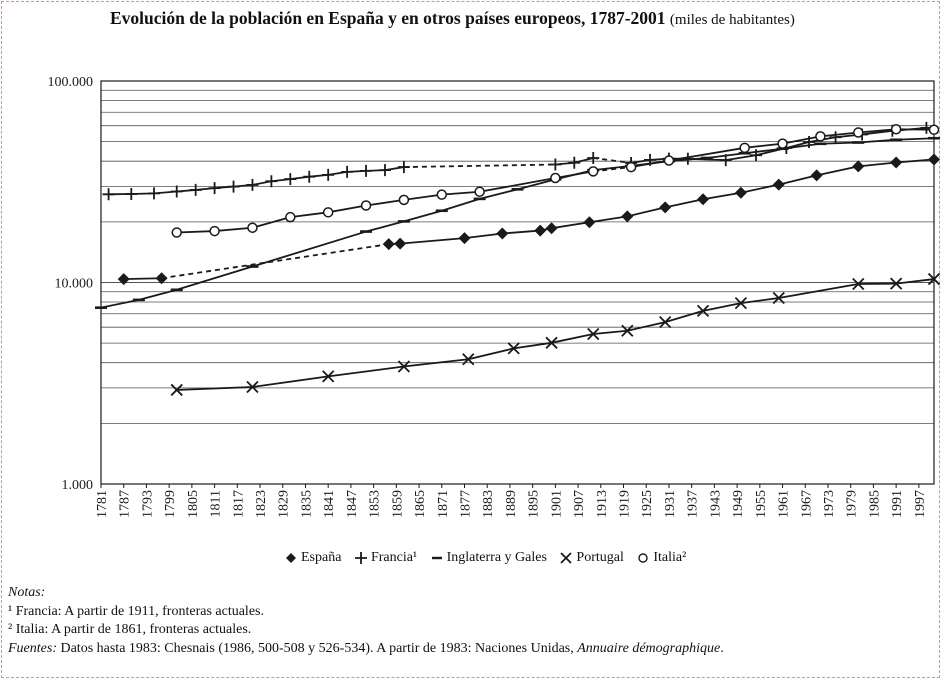  I want to click on x-tick-label: 1883, so click(488, 504).